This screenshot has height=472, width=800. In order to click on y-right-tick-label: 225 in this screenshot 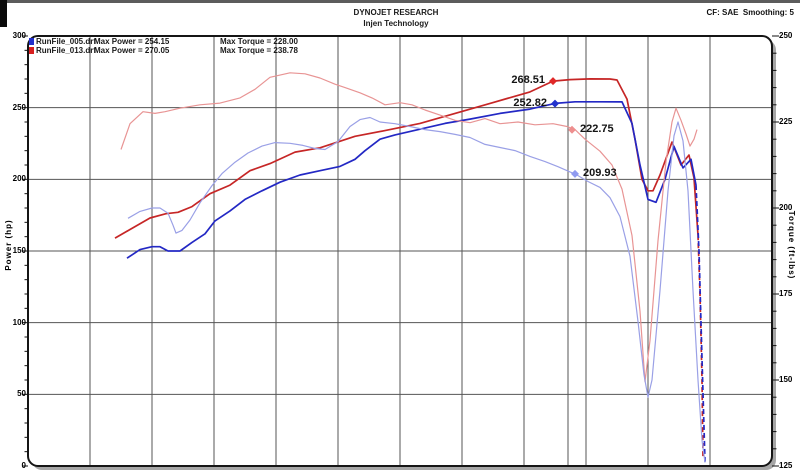, I will do `click(786, 121)`.